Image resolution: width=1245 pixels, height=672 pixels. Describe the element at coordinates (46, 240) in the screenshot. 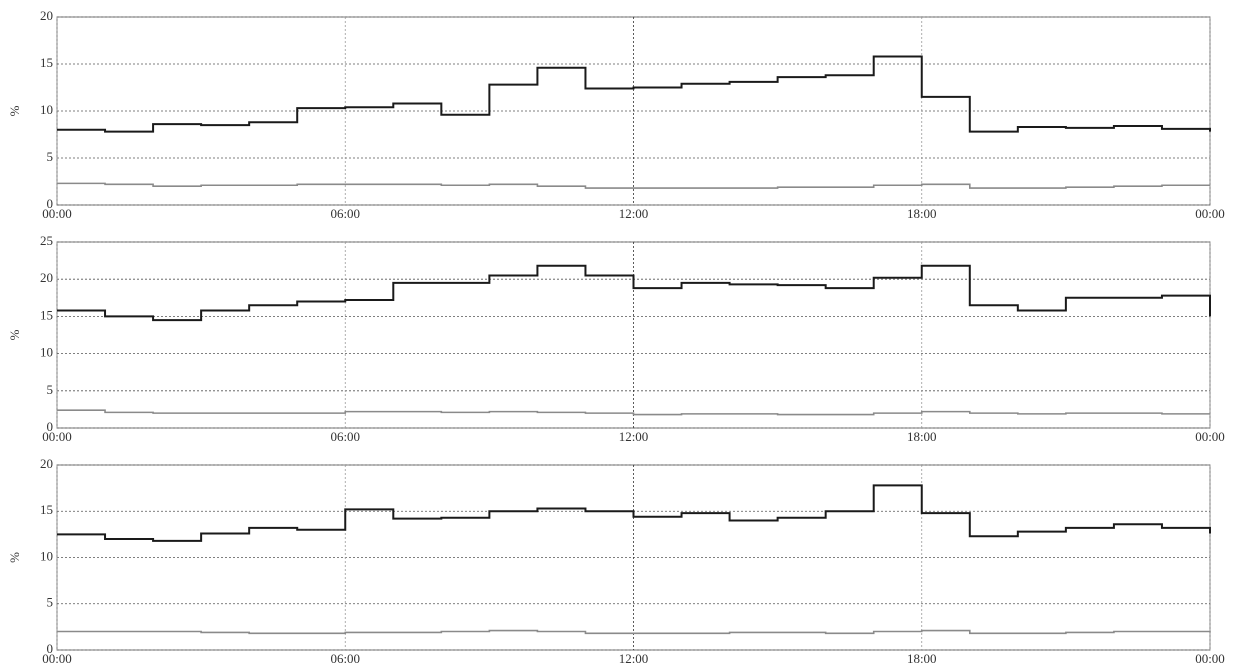

I see `y-tick-label: 25` at that location.